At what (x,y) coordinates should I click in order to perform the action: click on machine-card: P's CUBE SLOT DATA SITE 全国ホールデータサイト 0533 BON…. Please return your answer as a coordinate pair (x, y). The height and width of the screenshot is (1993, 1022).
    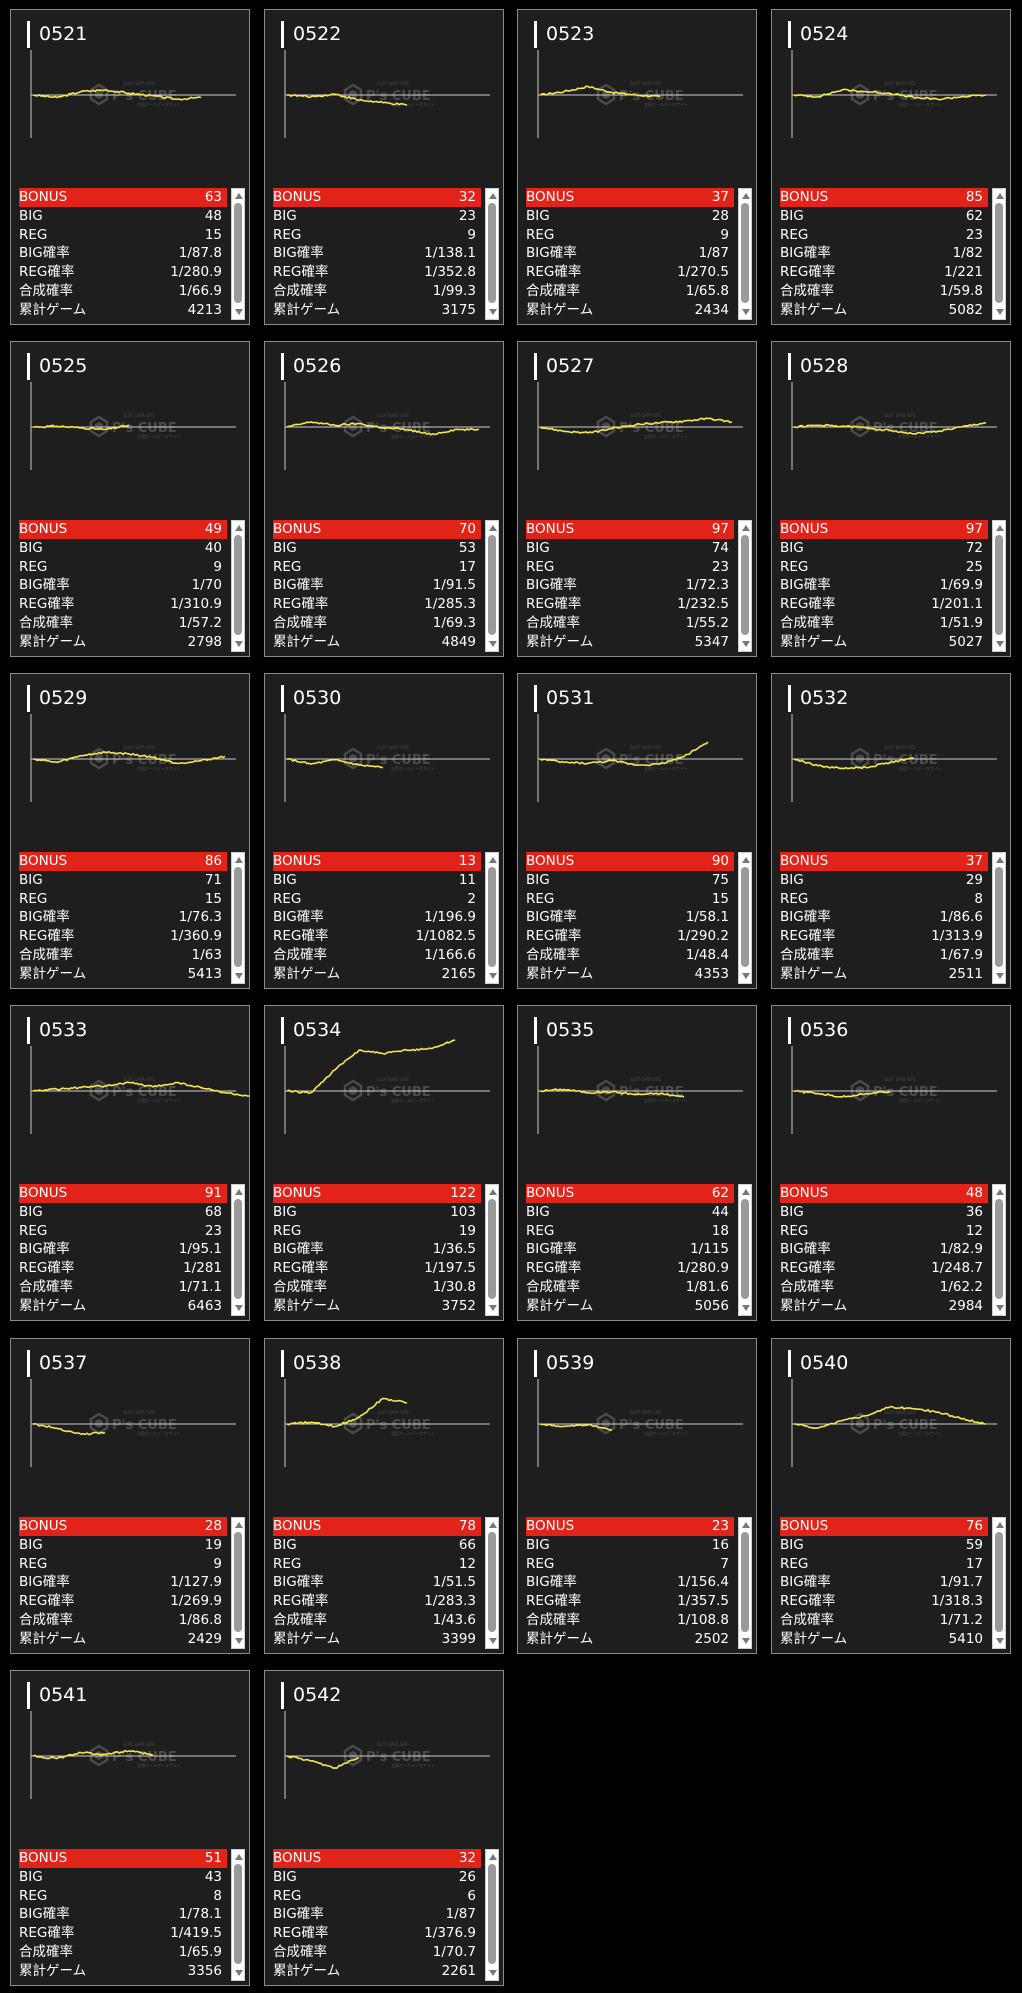
    Looking at the image, I should click on (130, 1163).